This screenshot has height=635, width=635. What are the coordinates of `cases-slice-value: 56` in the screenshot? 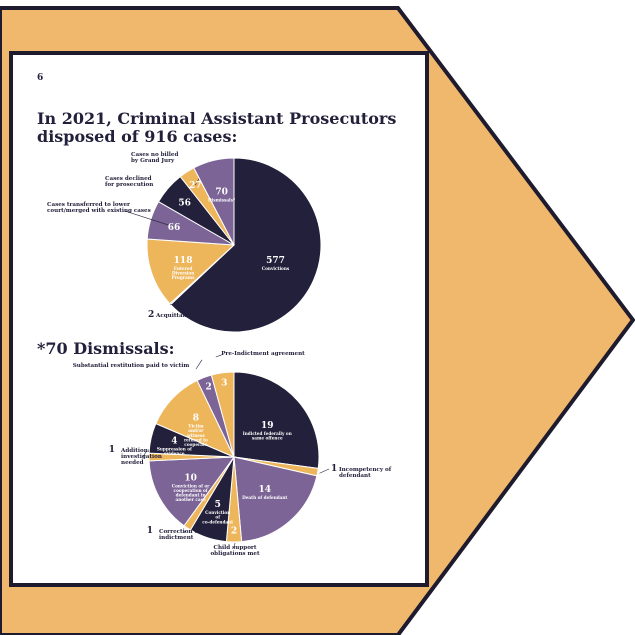 It's located at (184, 203).